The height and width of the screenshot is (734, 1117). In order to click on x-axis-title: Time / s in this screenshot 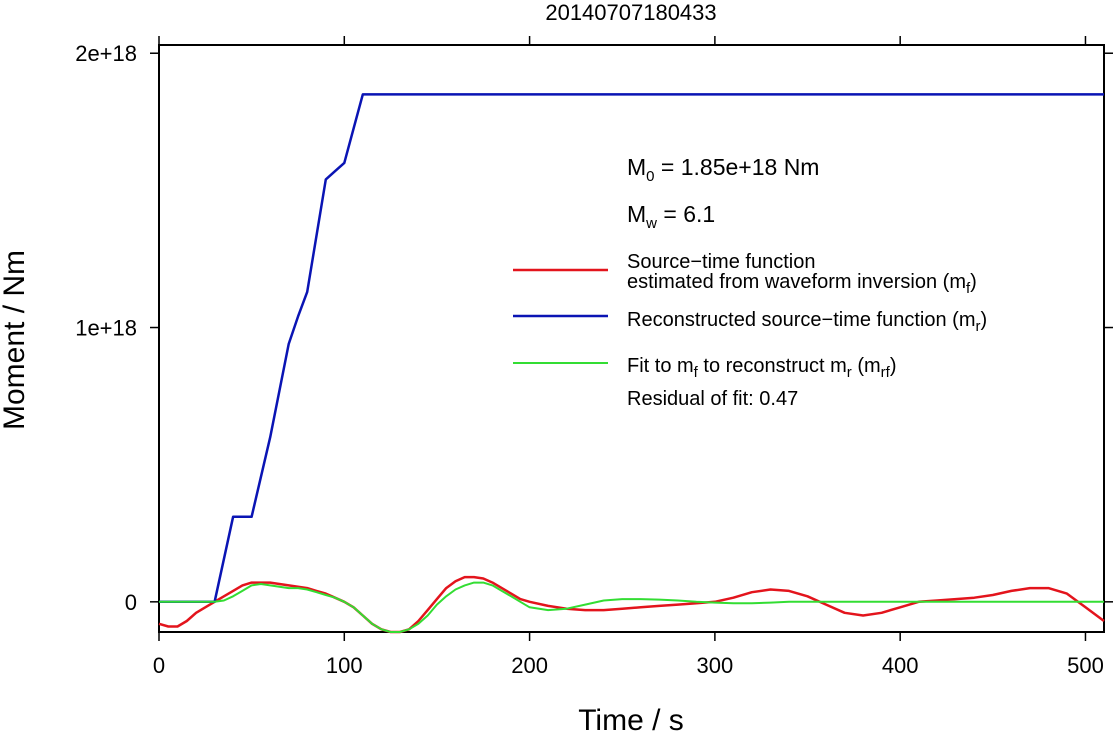, I will do `click(631, 719)`.